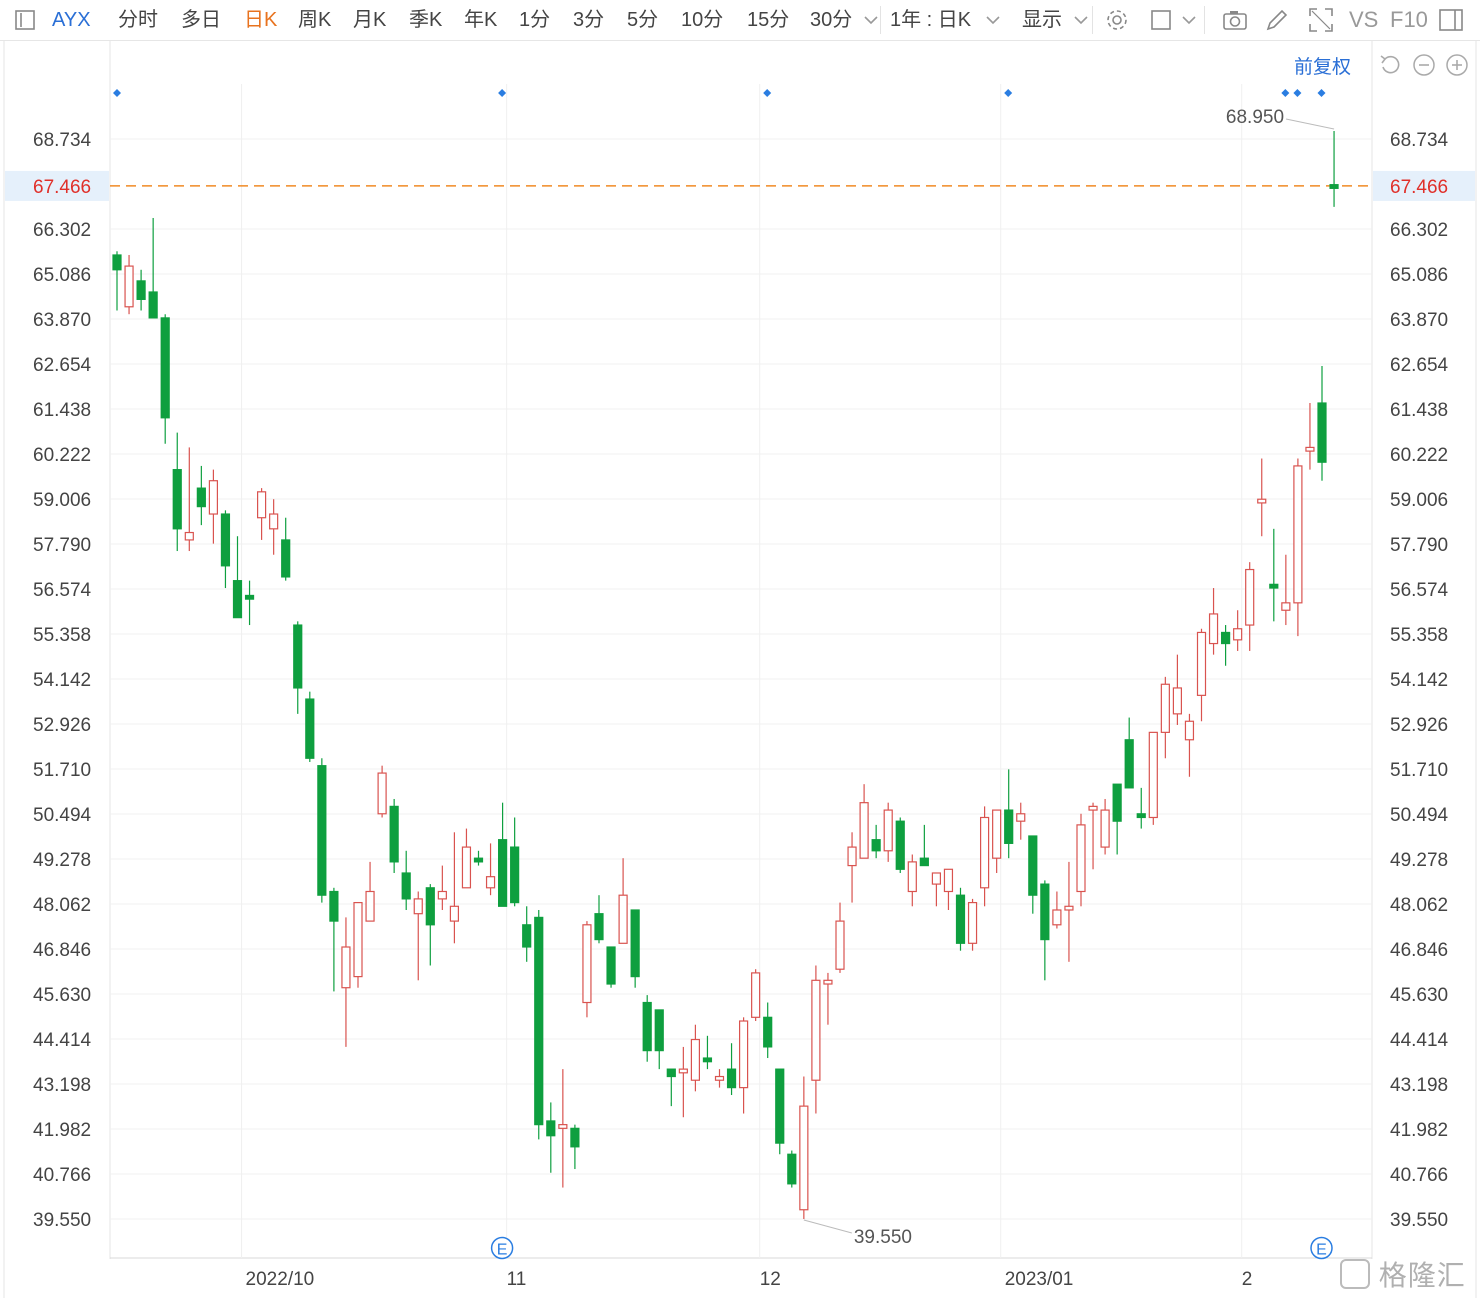  I want to click on period-tab-intraday: 分时, so click(138, 20).